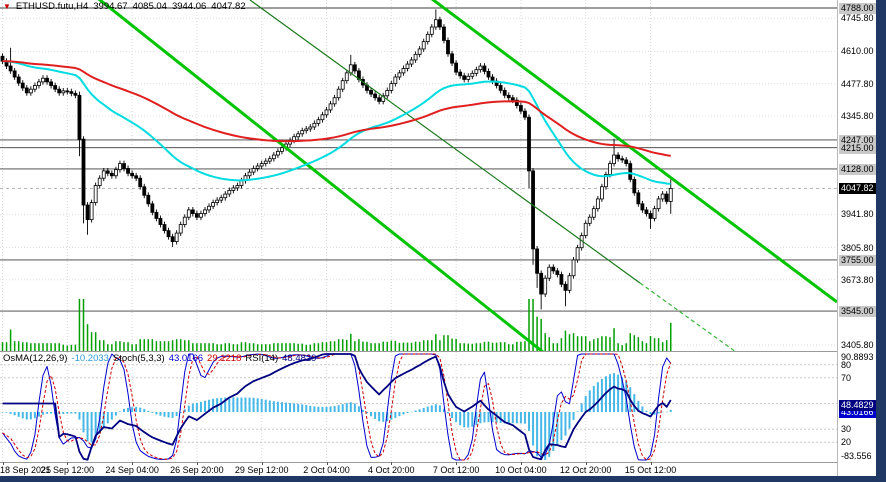 The height and width of the screenshot is (482, 886). I want to click on trendline, so click(687, 316).